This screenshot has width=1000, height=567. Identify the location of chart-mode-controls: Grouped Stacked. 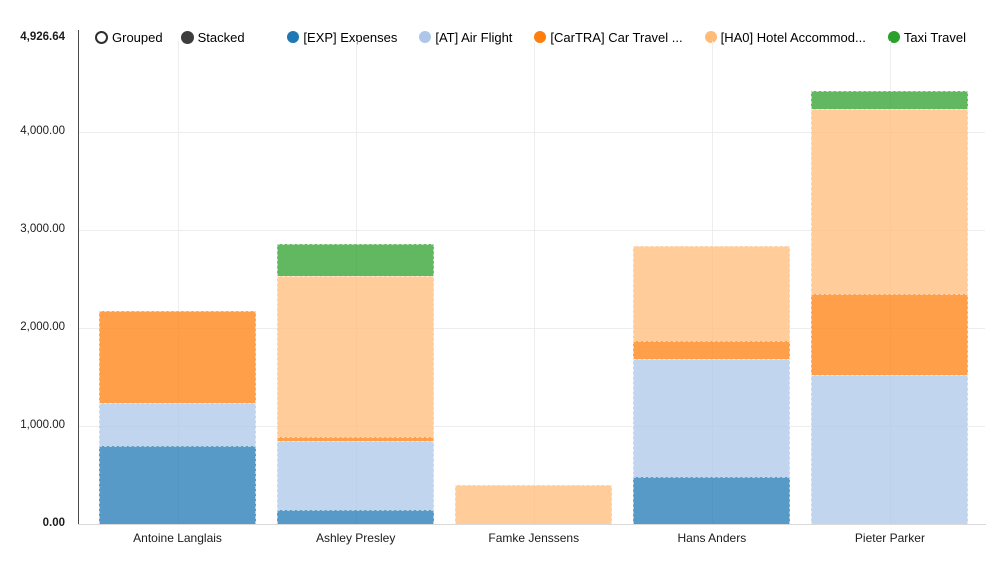
(170, 37).